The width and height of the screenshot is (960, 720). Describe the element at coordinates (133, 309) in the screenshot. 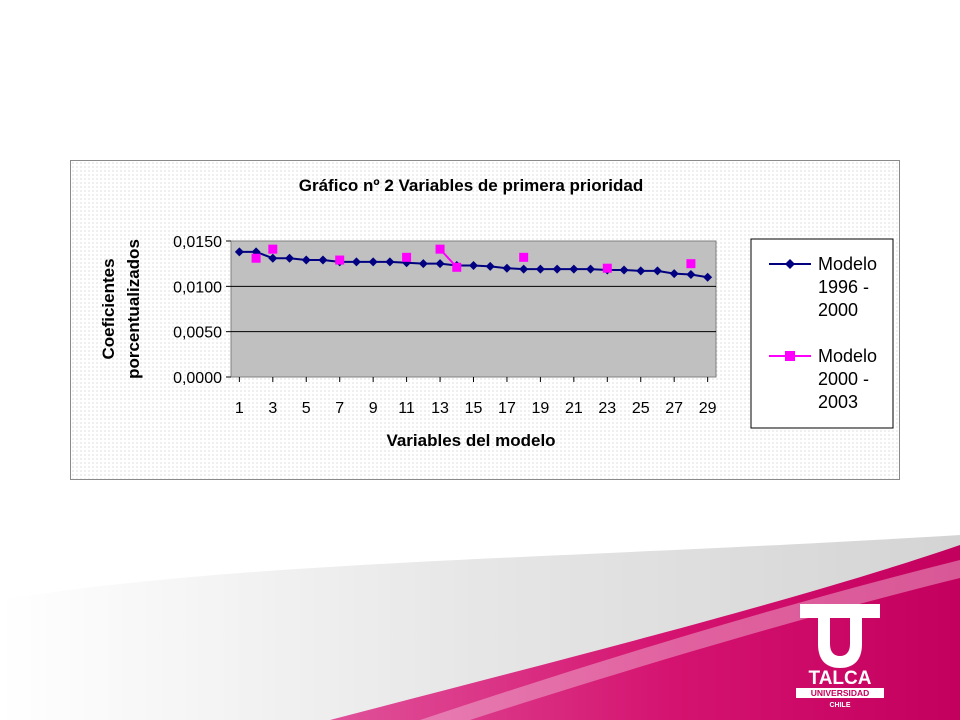

I see `y-axis-title-line-2: porcentualizados` at that location.